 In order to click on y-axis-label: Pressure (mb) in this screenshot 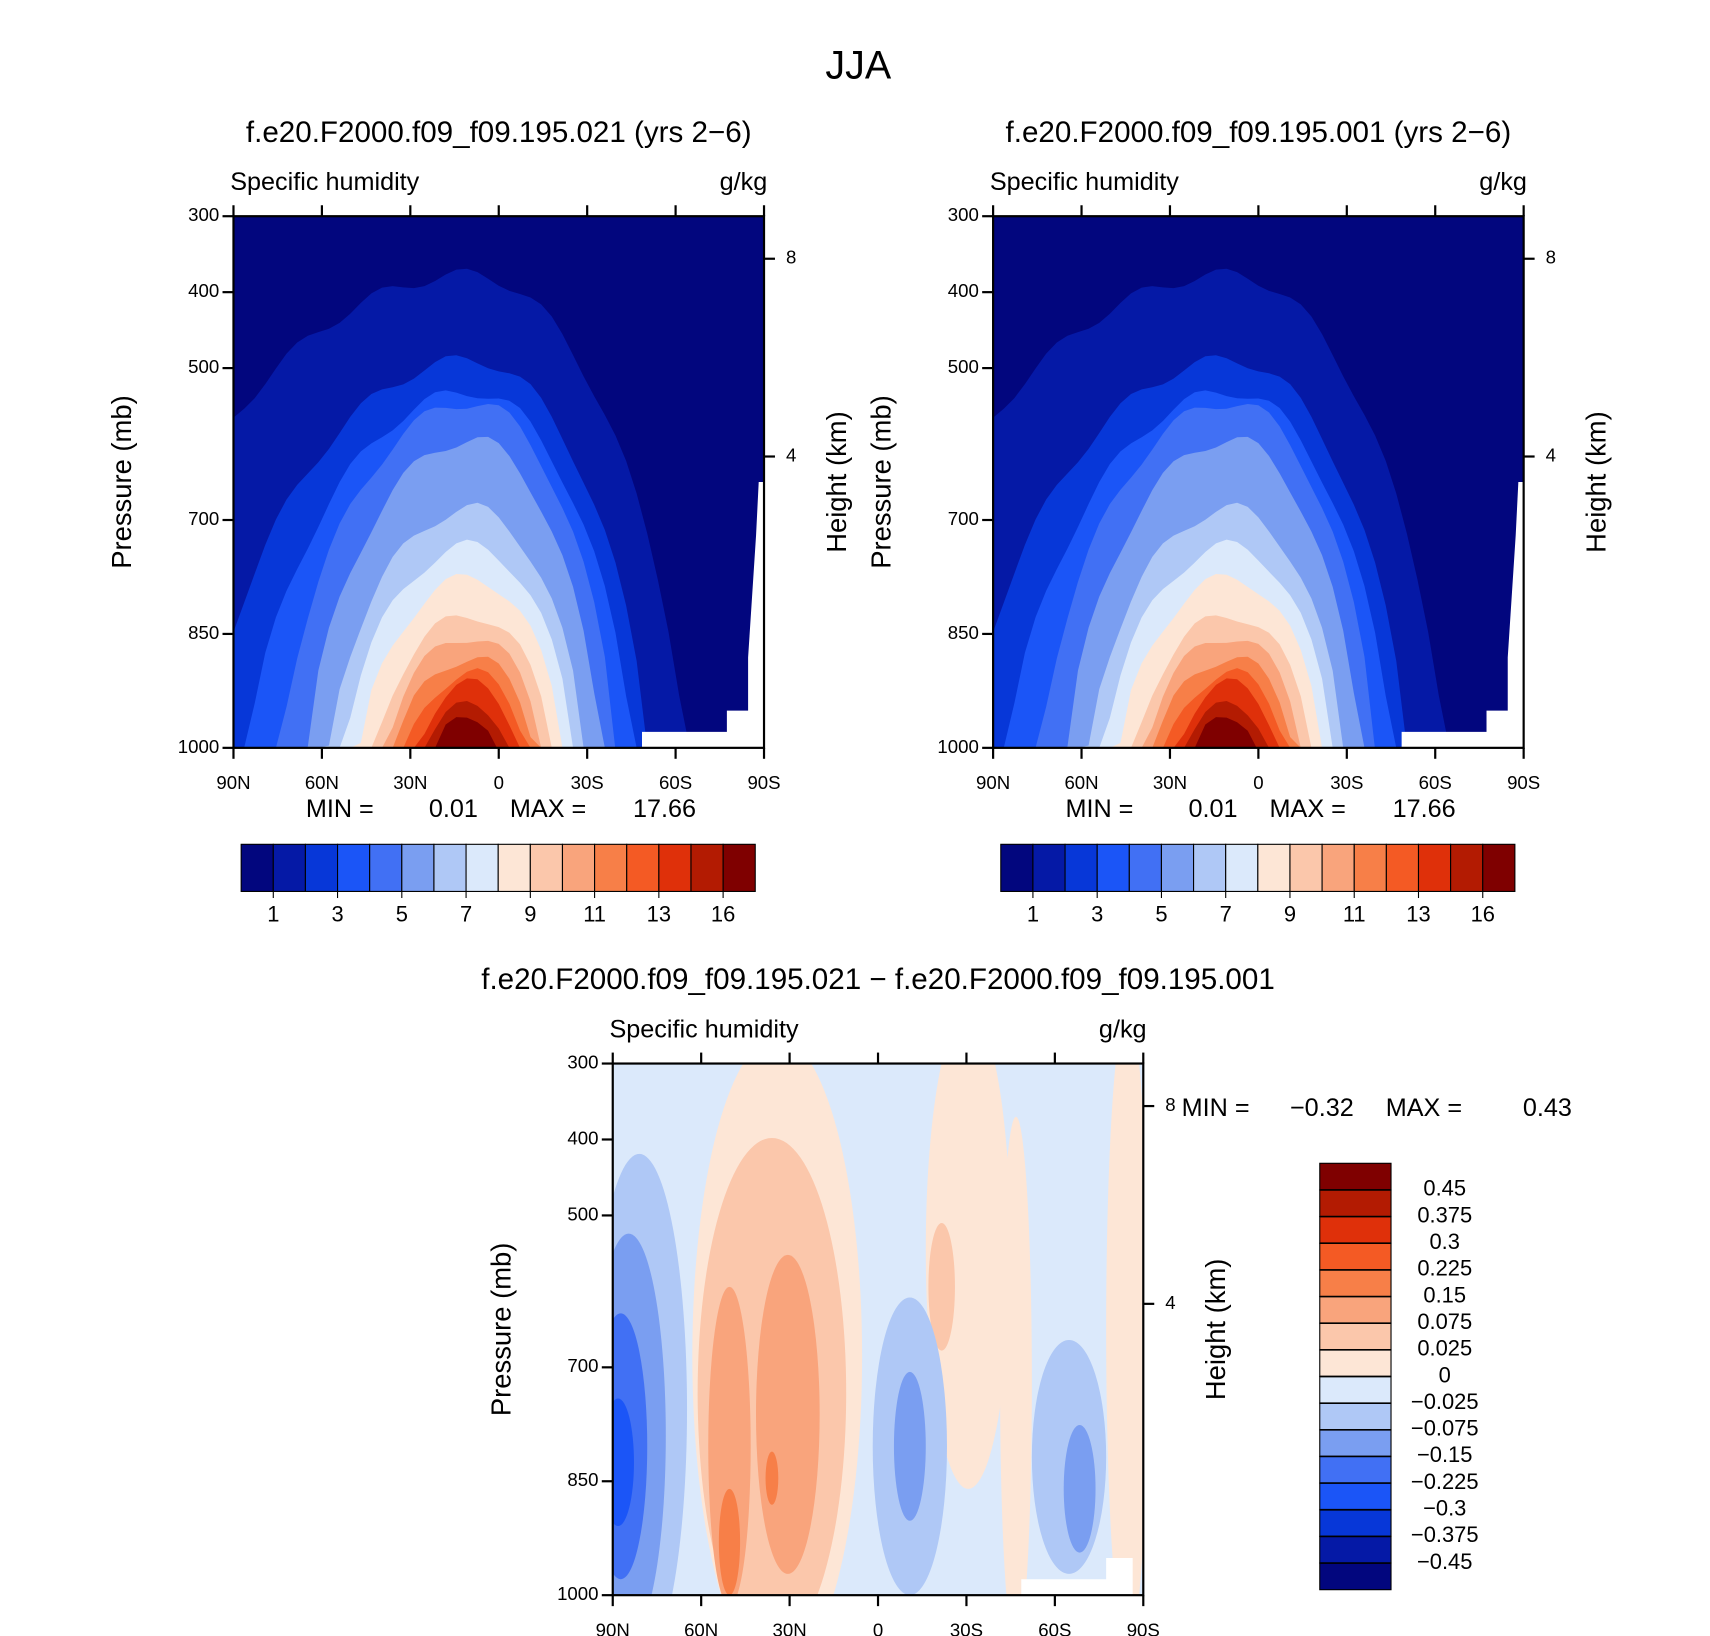, I will do `click(121, 482)`.